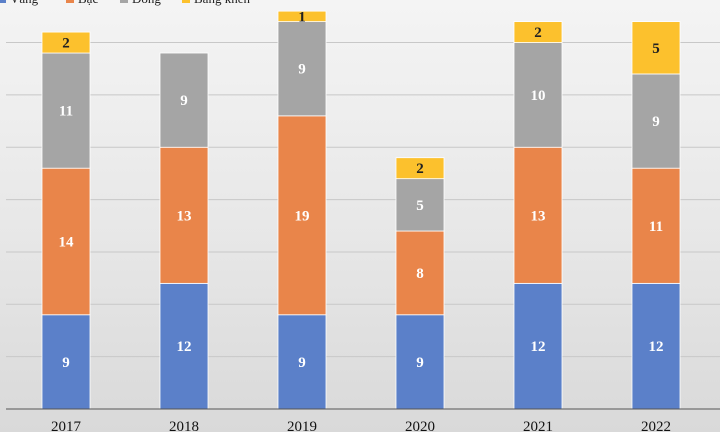  What do you see at coordinates (420, 425) in the screenshot?
I see `x-tick-label: 2020` at bounding box center [420, 425].